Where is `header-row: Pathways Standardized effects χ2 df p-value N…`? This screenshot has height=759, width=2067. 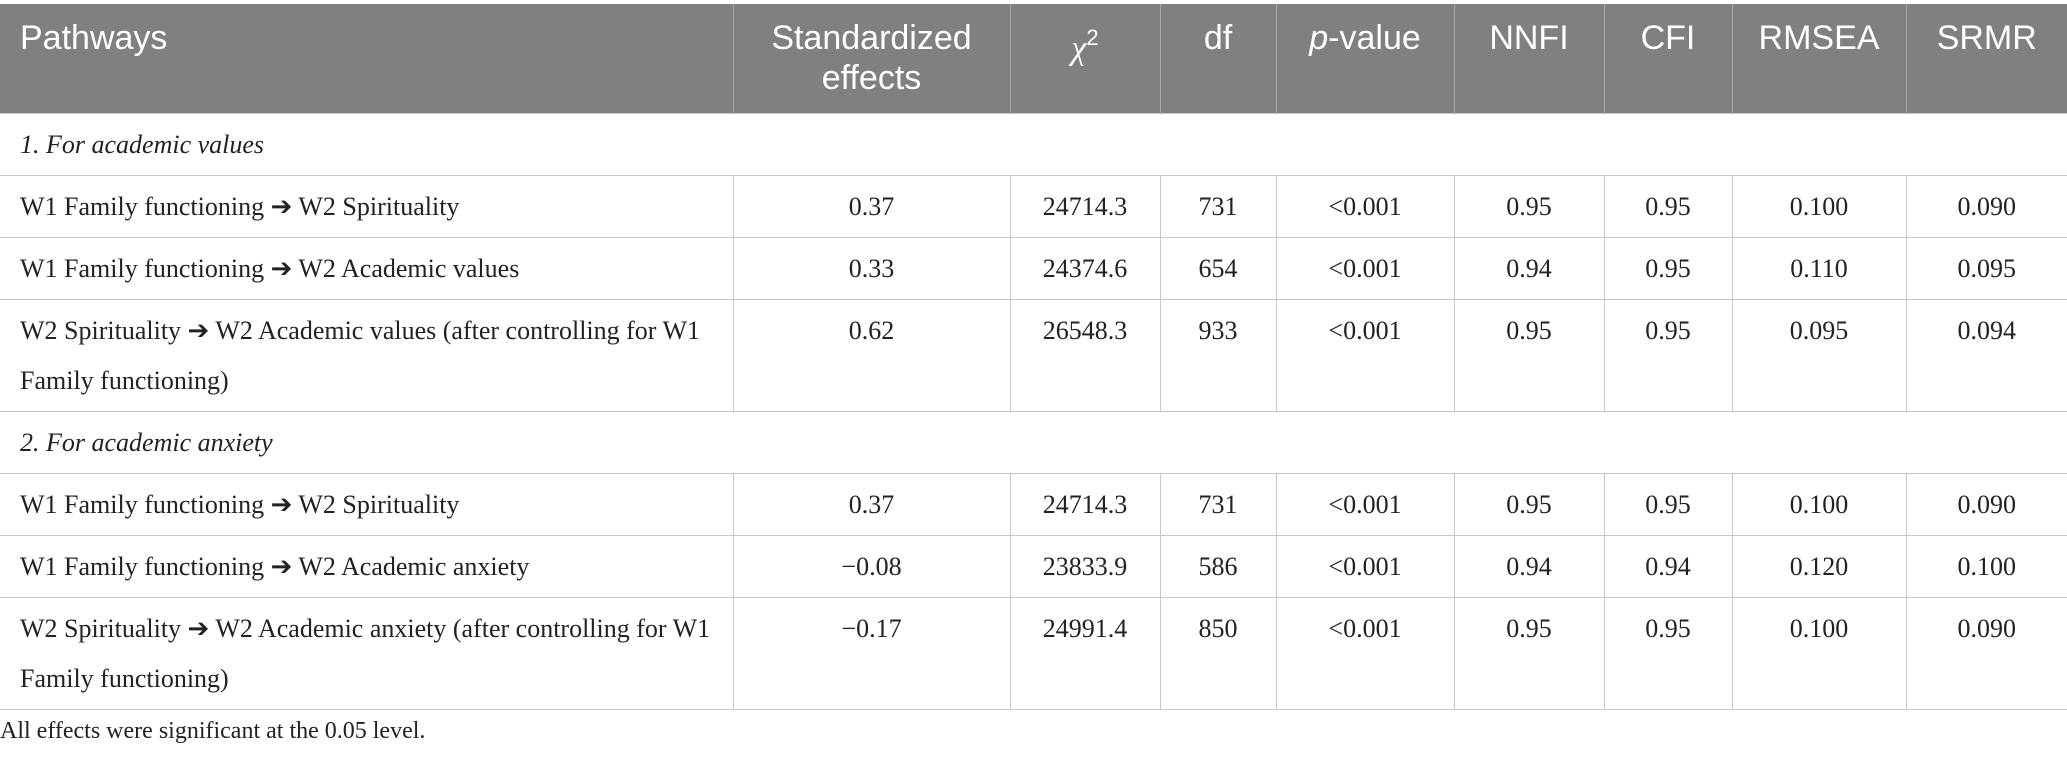 header-row: Pathways Standardized effects χ2 df p-value N… is located at coordinates (1033, 58).